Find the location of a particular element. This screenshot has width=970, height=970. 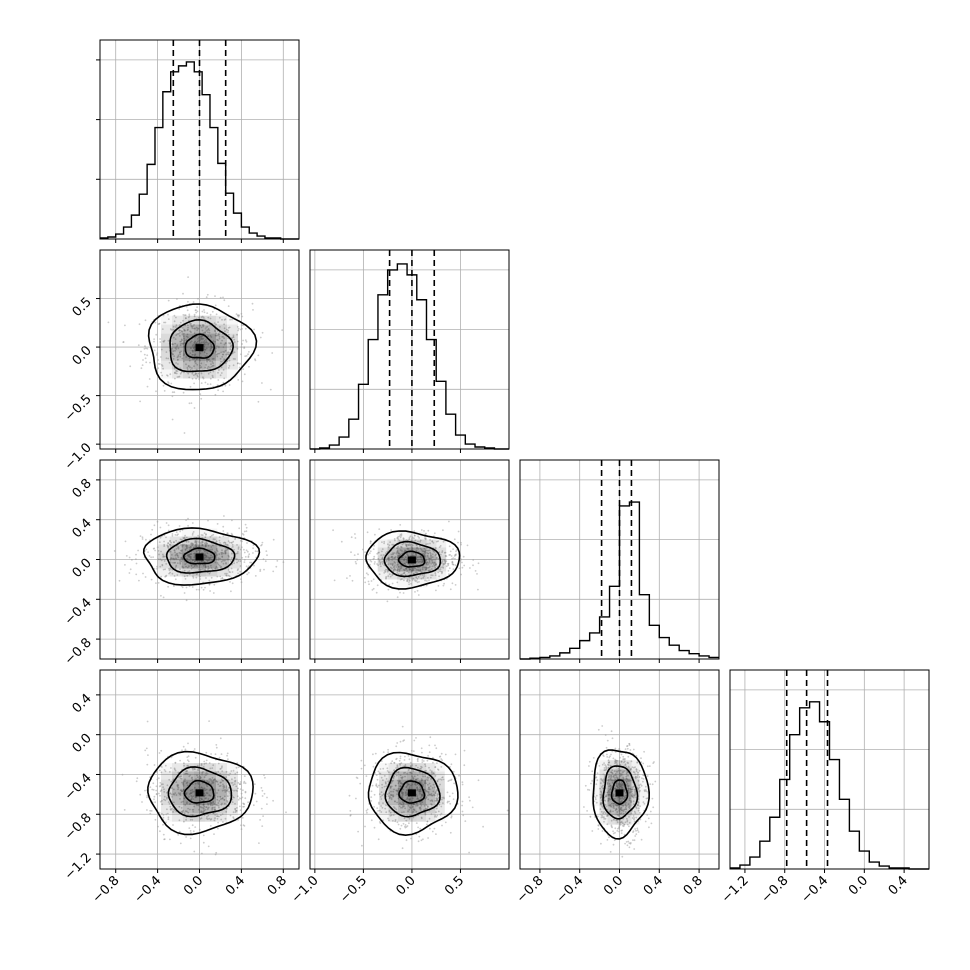

x-tick-label: −0.4 is located at coordinates (570, 889).